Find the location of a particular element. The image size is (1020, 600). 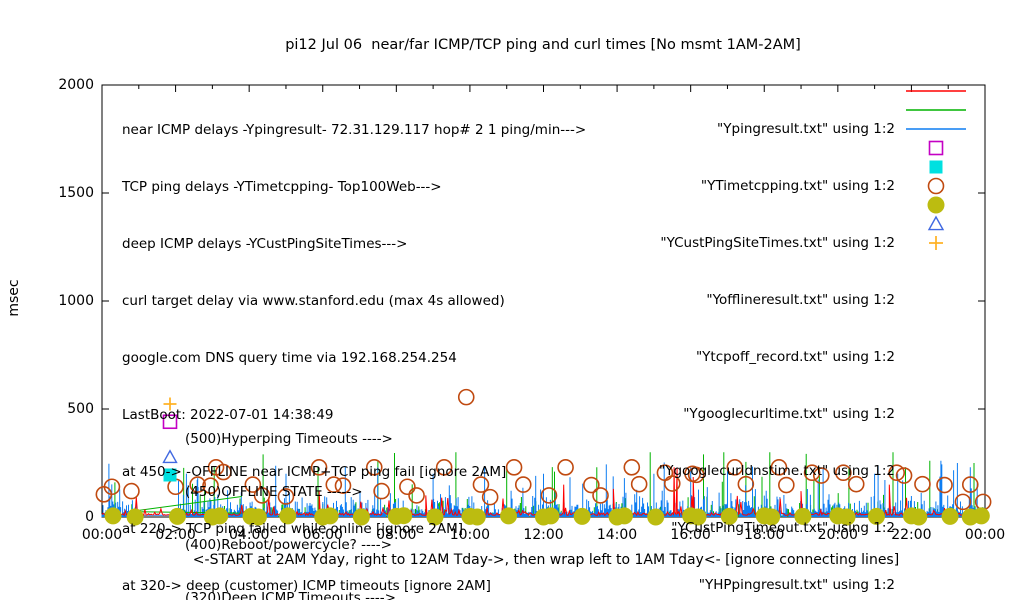

x-tick-label-1400: 14:00 is located at coordinates (617, 535).